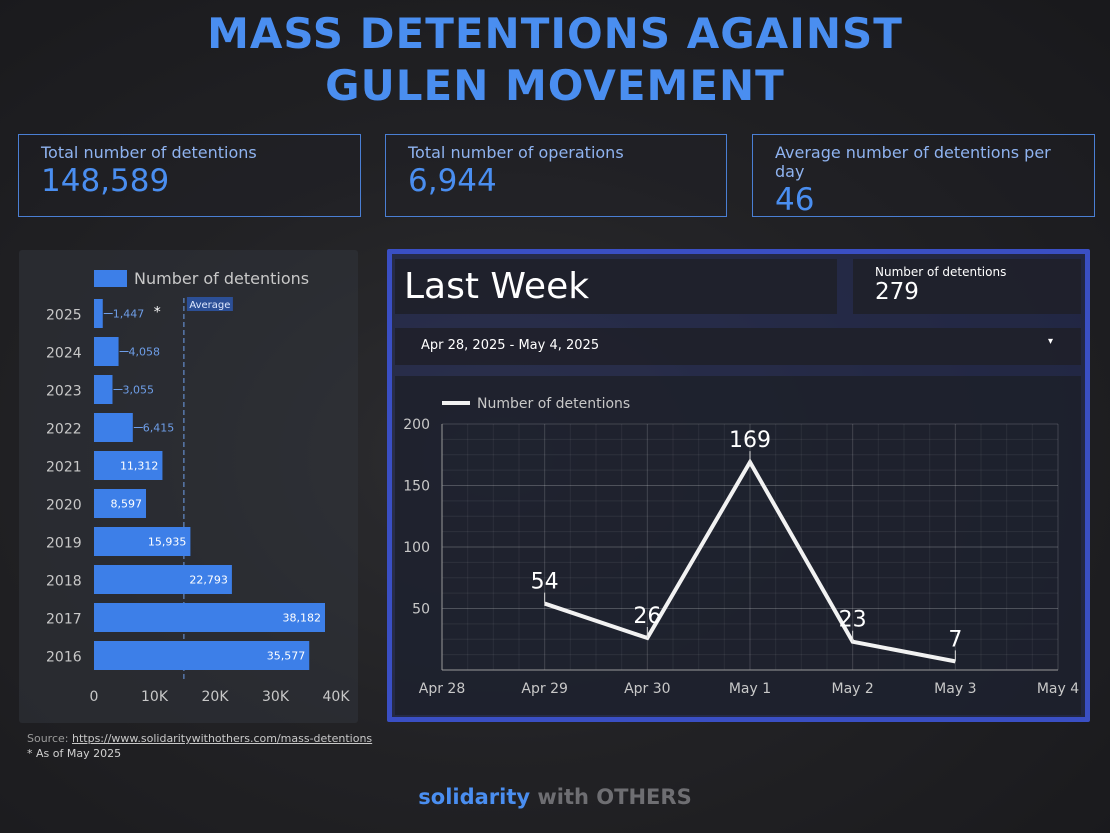 The width and height of the screenshot is (1110, 833). Describe the element at coordinates (64, 544) in the screenshot. I see `y-tick-label: 2019` at that location.